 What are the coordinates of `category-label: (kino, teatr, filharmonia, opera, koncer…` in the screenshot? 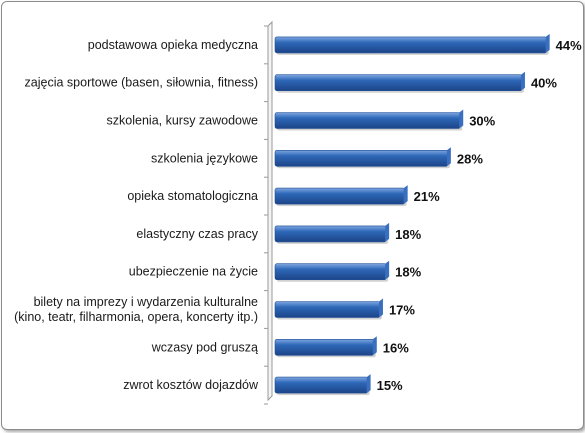 It's located at (136, 317).